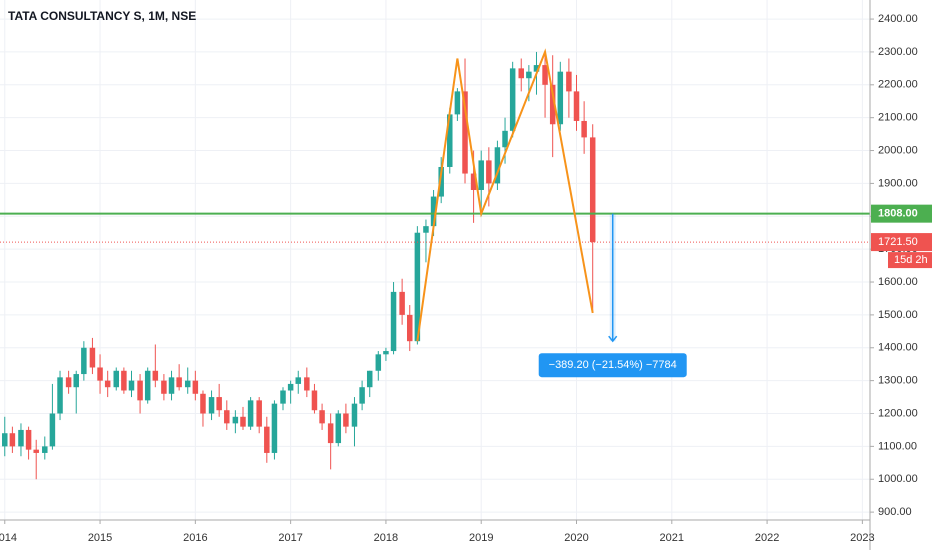 This screenshot has width=932, height=550. Describe the element at coordinates (576, 538) in the screenshot. I see `x-tick-label: 2020` at that location.